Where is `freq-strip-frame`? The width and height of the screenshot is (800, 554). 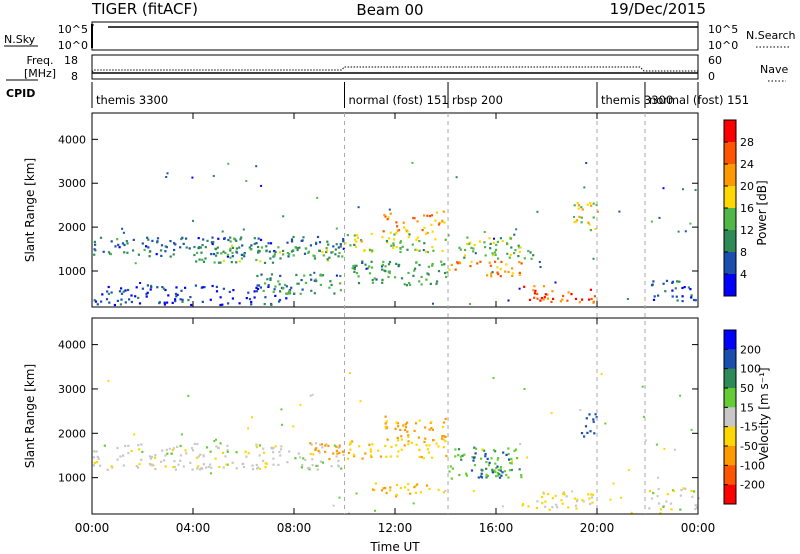 freq-strip-frame is located at coordinates (395, 67).